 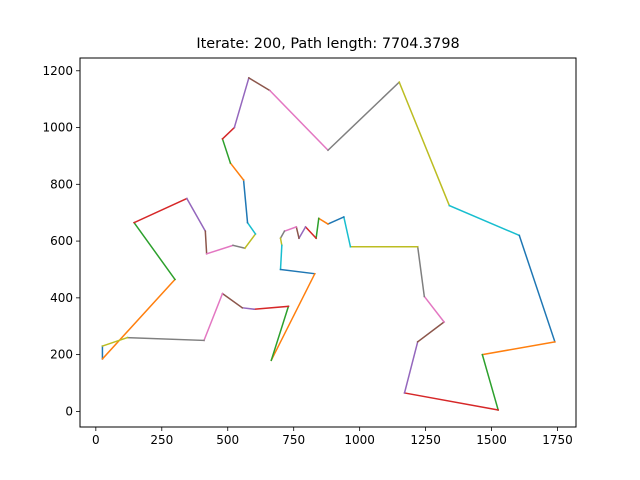 I want to click on y-tick-label: 400, so click(x=61, y=298).